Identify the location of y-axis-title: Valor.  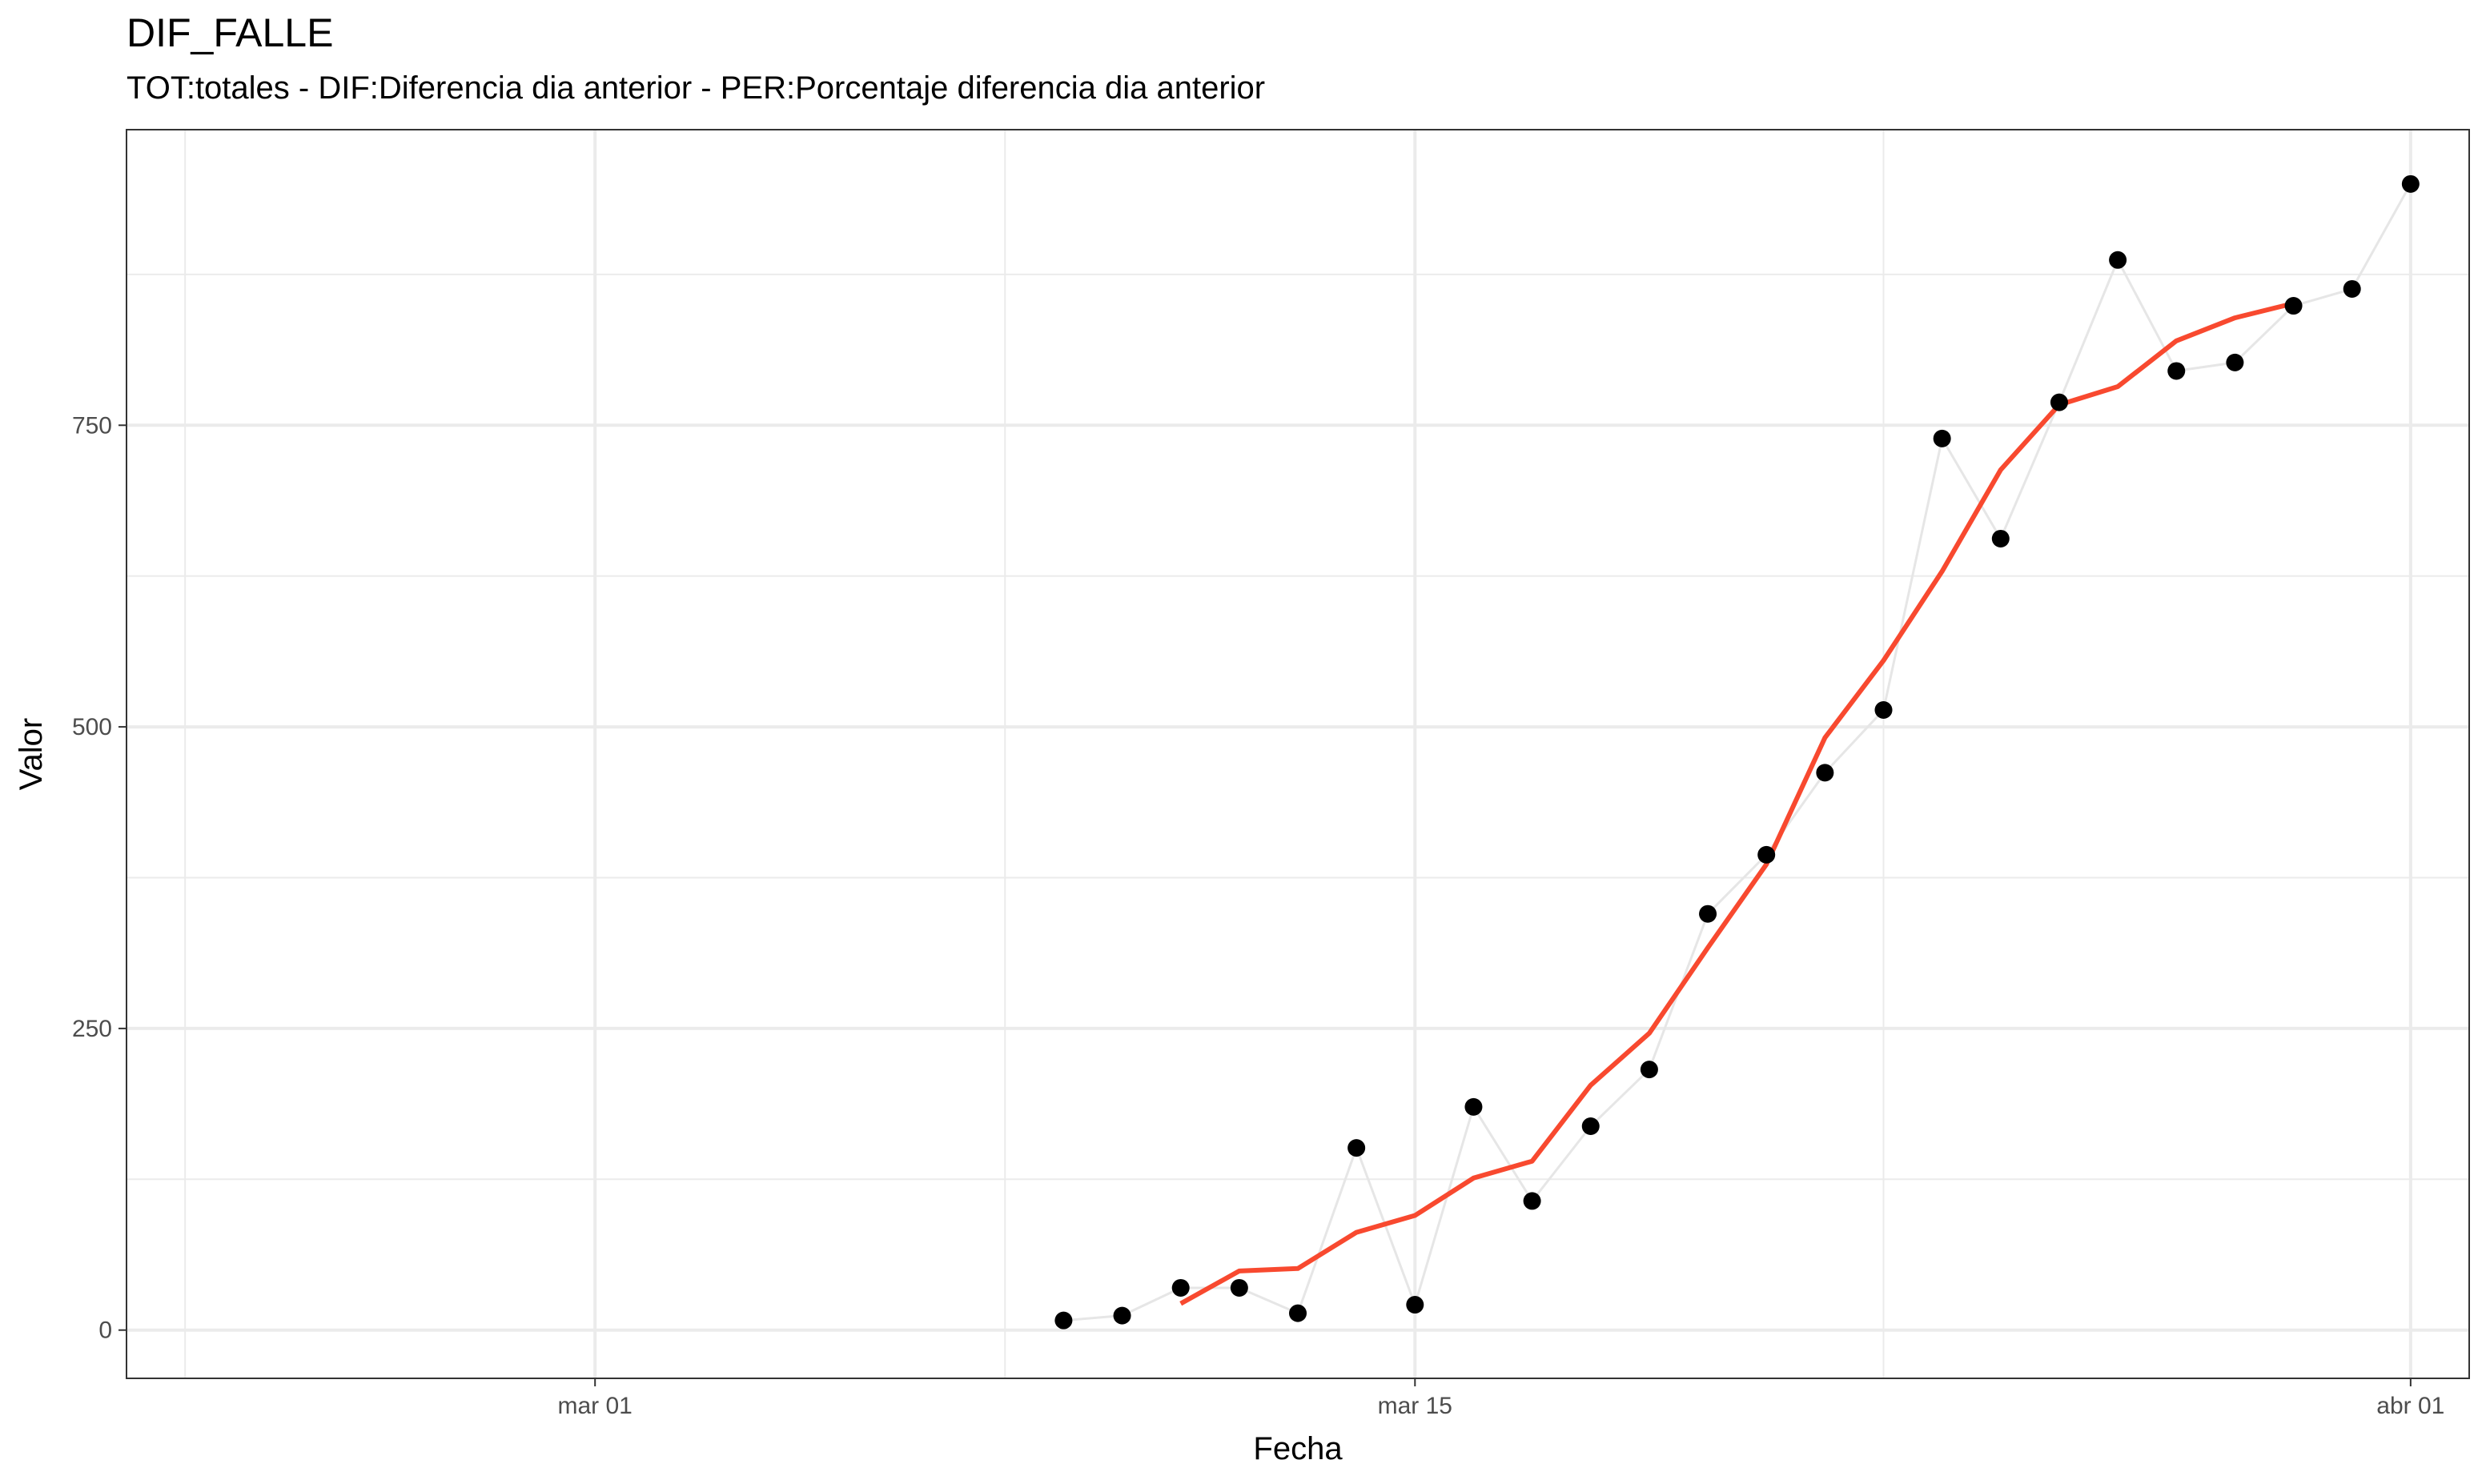
(31, 754).